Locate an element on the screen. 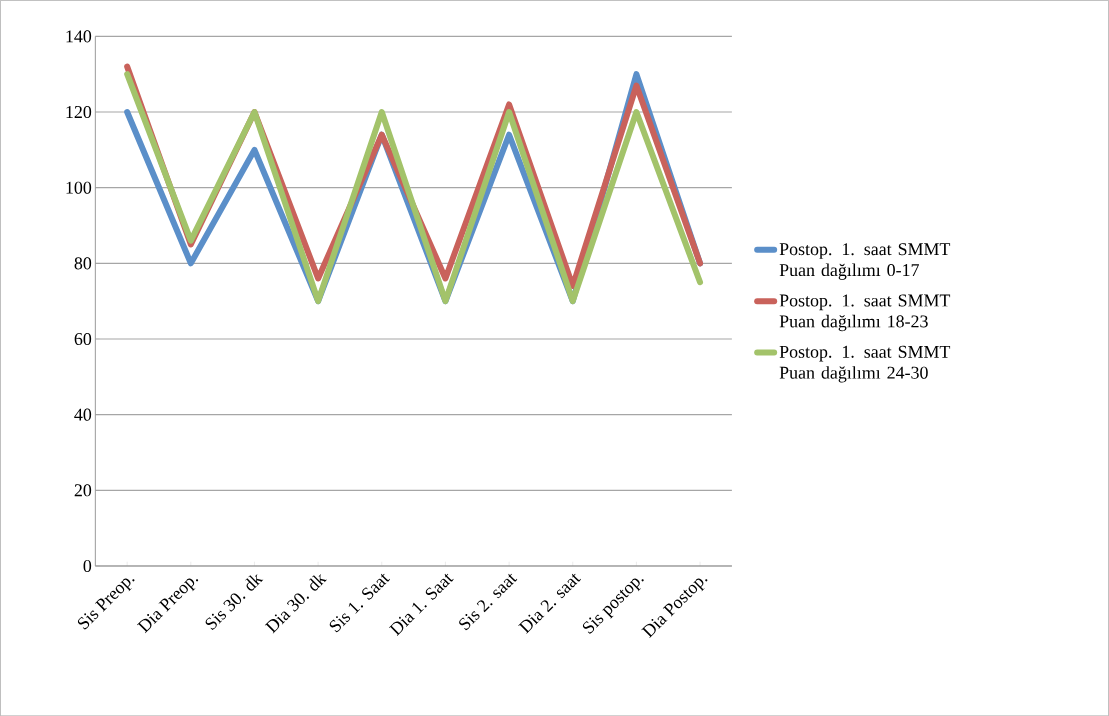 The width and height of the screenshot is (1109, 716). y-tick-label: 0 is located at coordinates (87, 565).